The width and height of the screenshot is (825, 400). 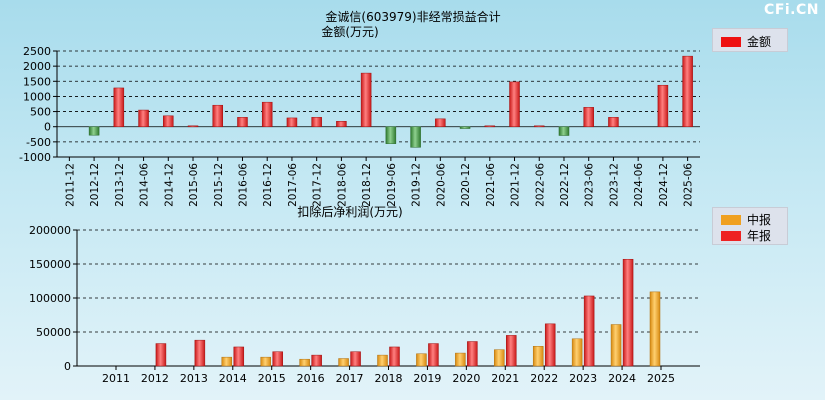 What do you see at coordinates (516, 185) in the screenshot?
I see `top-xtick-label: 2021-12` at bounding box center [516, 185].